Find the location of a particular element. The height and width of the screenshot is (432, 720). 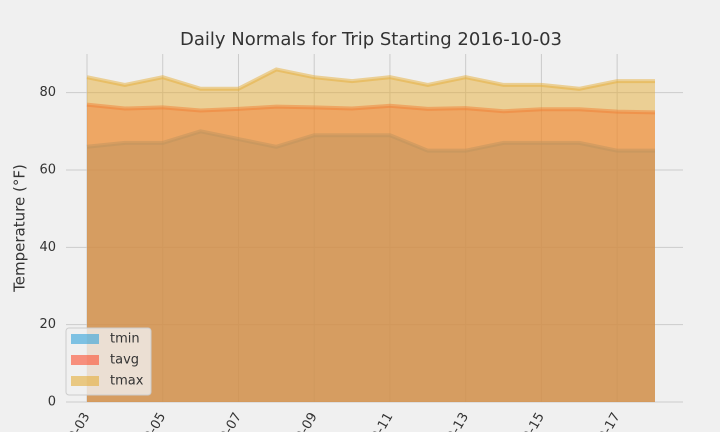

y-axis-label: Temperature (°F) is located at coordinates (20, 228).